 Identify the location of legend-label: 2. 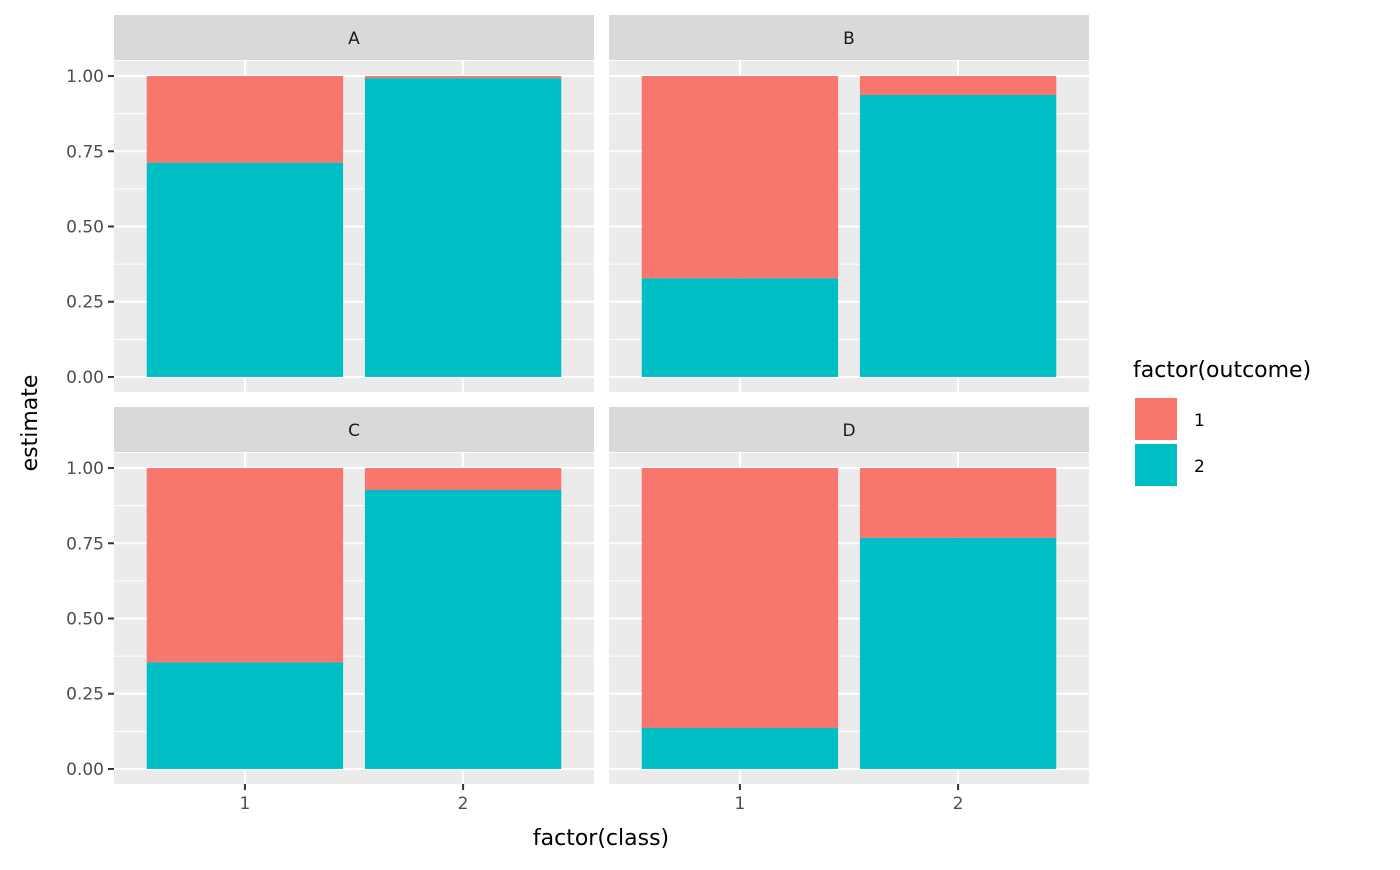
(1199, 467).